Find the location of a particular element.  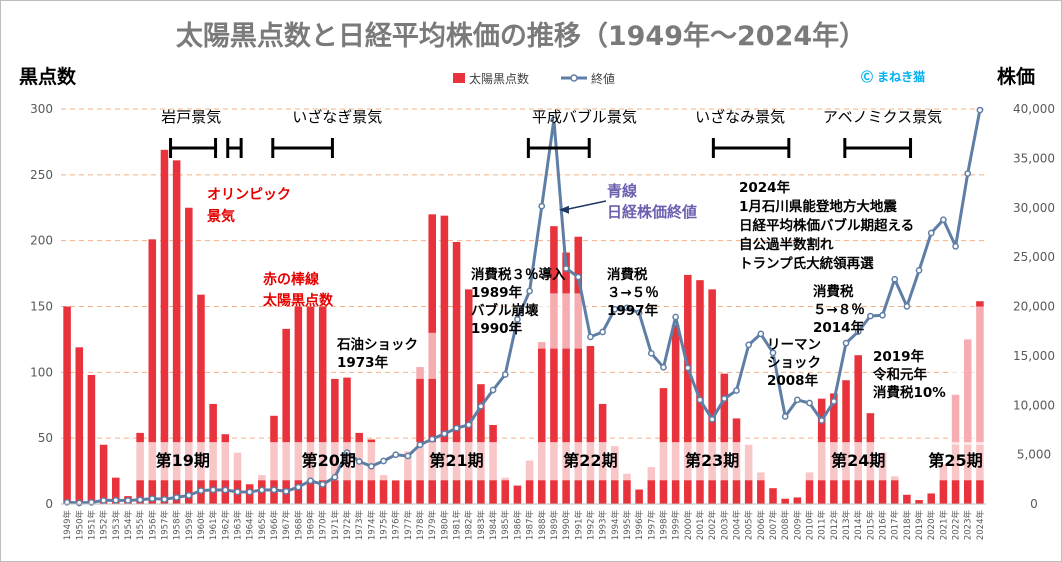

x-tick-label: 2017年 is located at coordinates (895, 525).